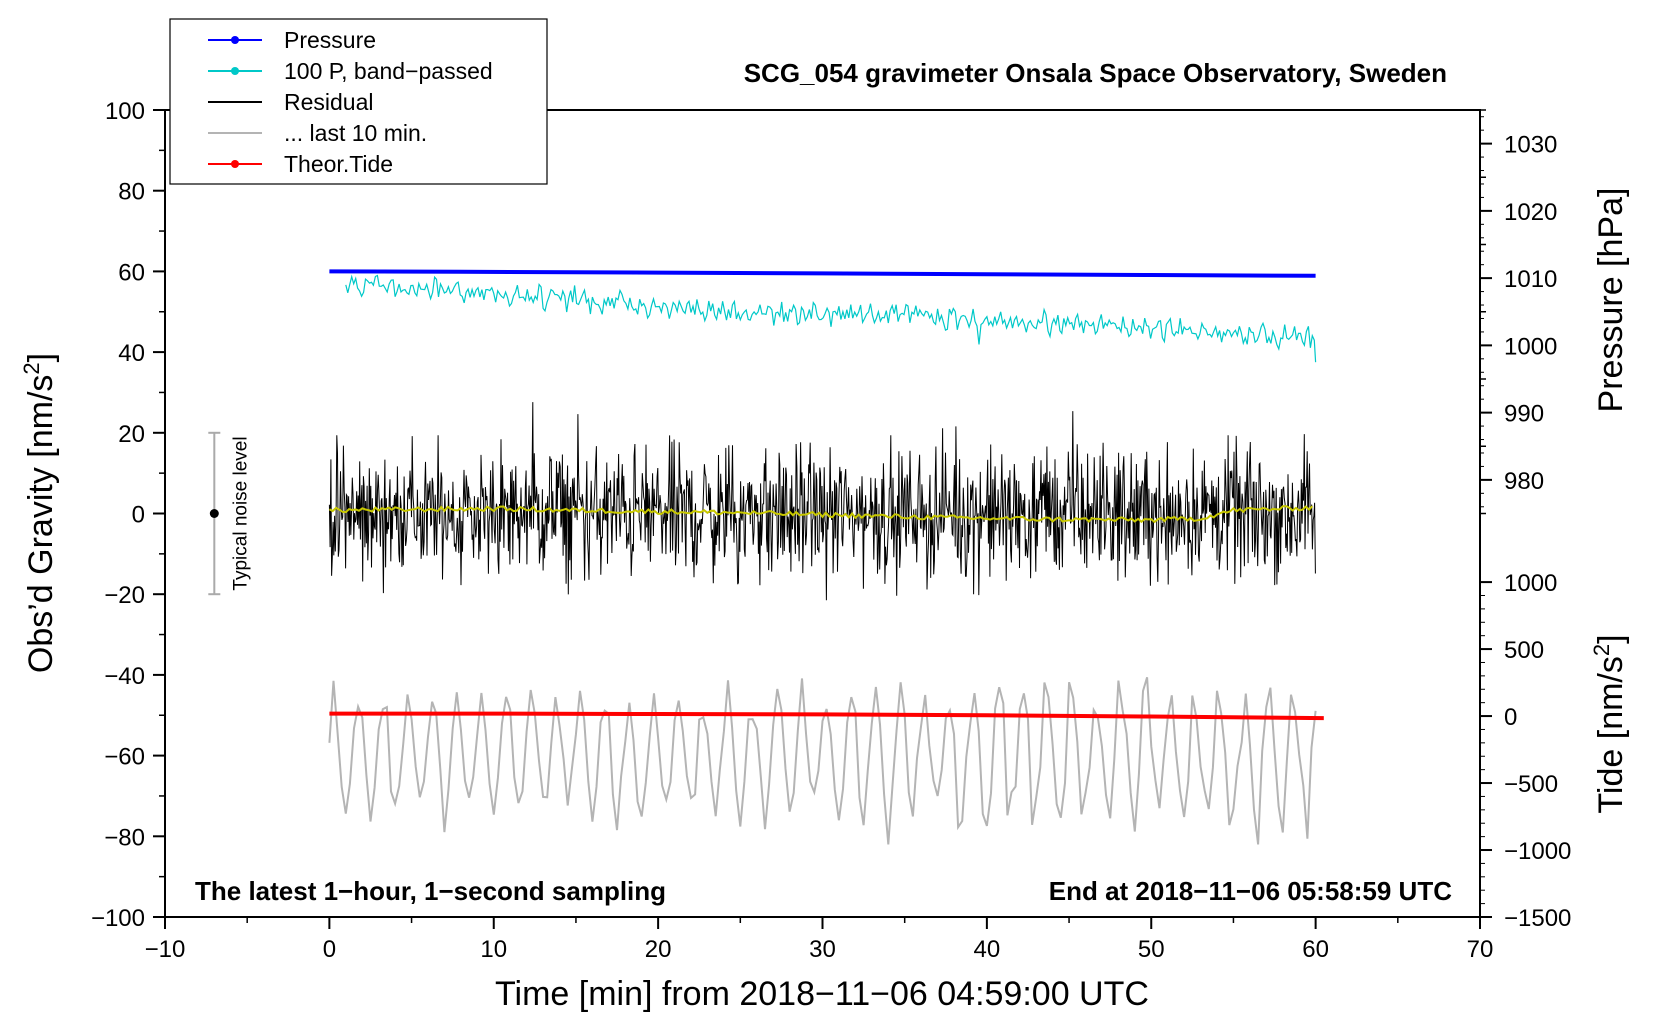  What do you see at coordinates (1601, 650) in the screenshot?
I see `y-axis-tide-title-sup: 2` at bounding box center [1601, 650].